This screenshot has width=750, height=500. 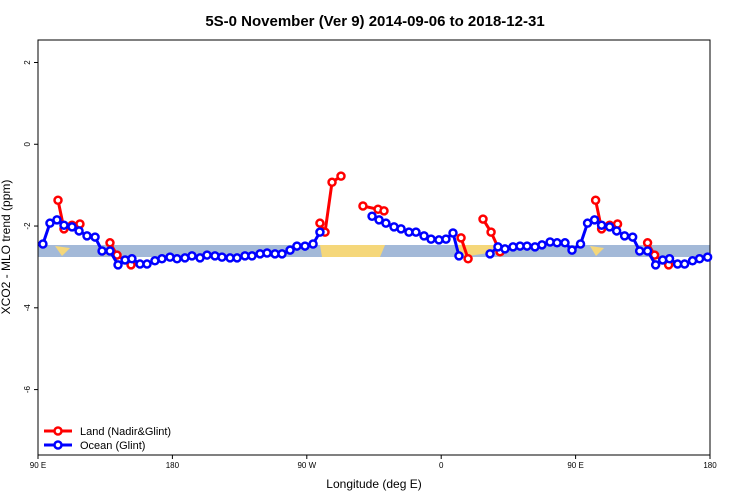 What do you see at coordinates (27, 389) in the screenshot?
I see `y-tick-label: -6` at bounding box center [27, 389].